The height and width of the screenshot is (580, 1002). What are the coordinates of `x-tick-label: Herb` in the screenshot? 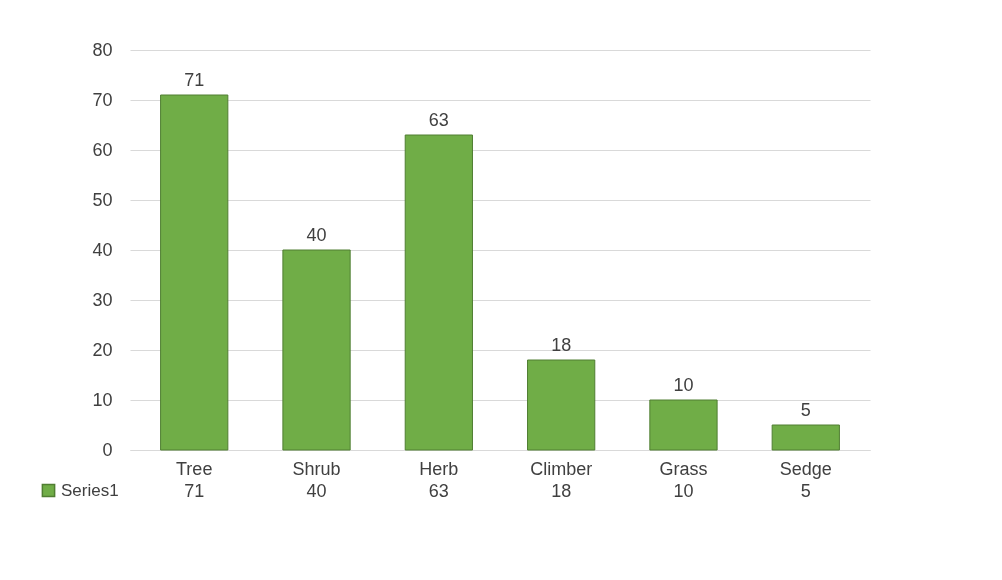 It's located at (439, 468).